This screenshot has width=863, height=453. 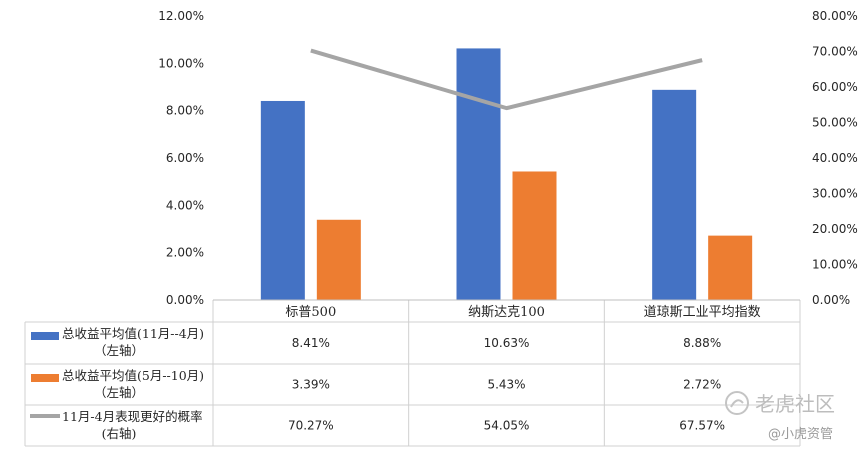 What do you see at coordinates (181, 63) in the screenshot?
I see `left-tick-label: 10.00%` at bounding box center [181, 63].